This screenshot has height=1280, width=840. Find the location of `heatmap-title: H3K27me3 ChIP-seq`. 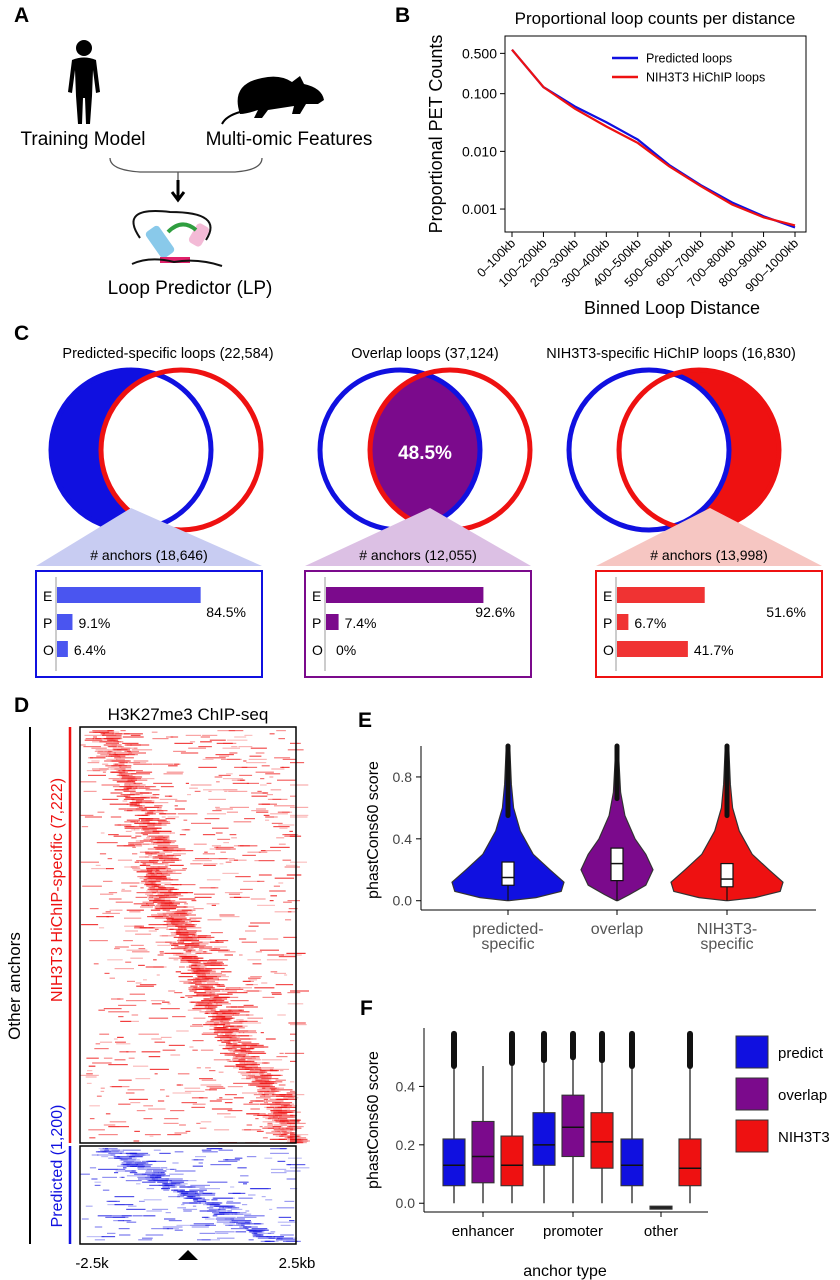

heatmap-title: H3K27me3 ChIP-seq is located at coordinates (188, 714).